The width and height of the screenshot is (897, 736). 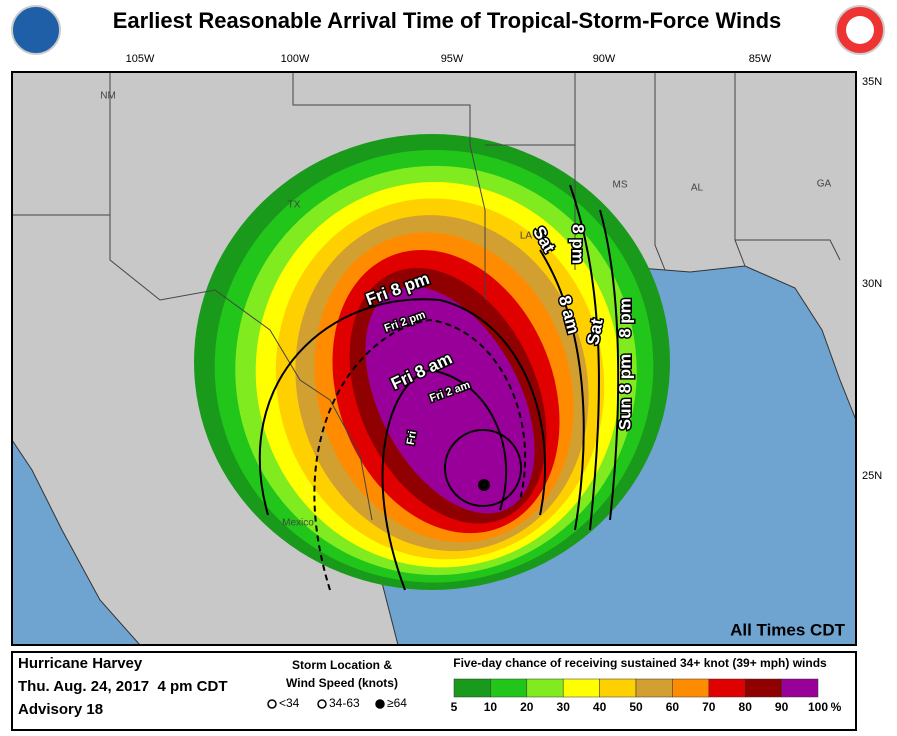 What do you see at coordinates (697, 188) in the screenshot?
I see `region-label: AL` at bounding box center [697, 188].